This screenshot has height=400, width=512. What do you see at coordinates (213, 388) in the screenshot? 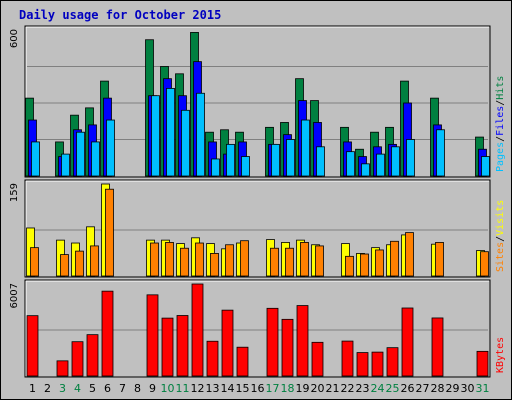
I see `x-tick-label: 13` at bounding box center [213, 388].